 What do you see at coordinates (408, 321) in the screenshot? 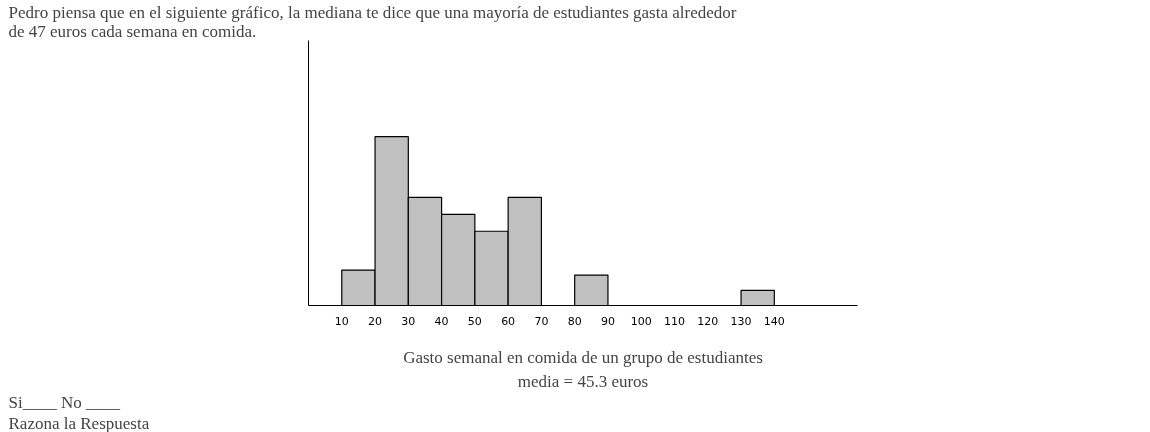
I see `x-tick-label: 30` at bounding box center [408, 321].